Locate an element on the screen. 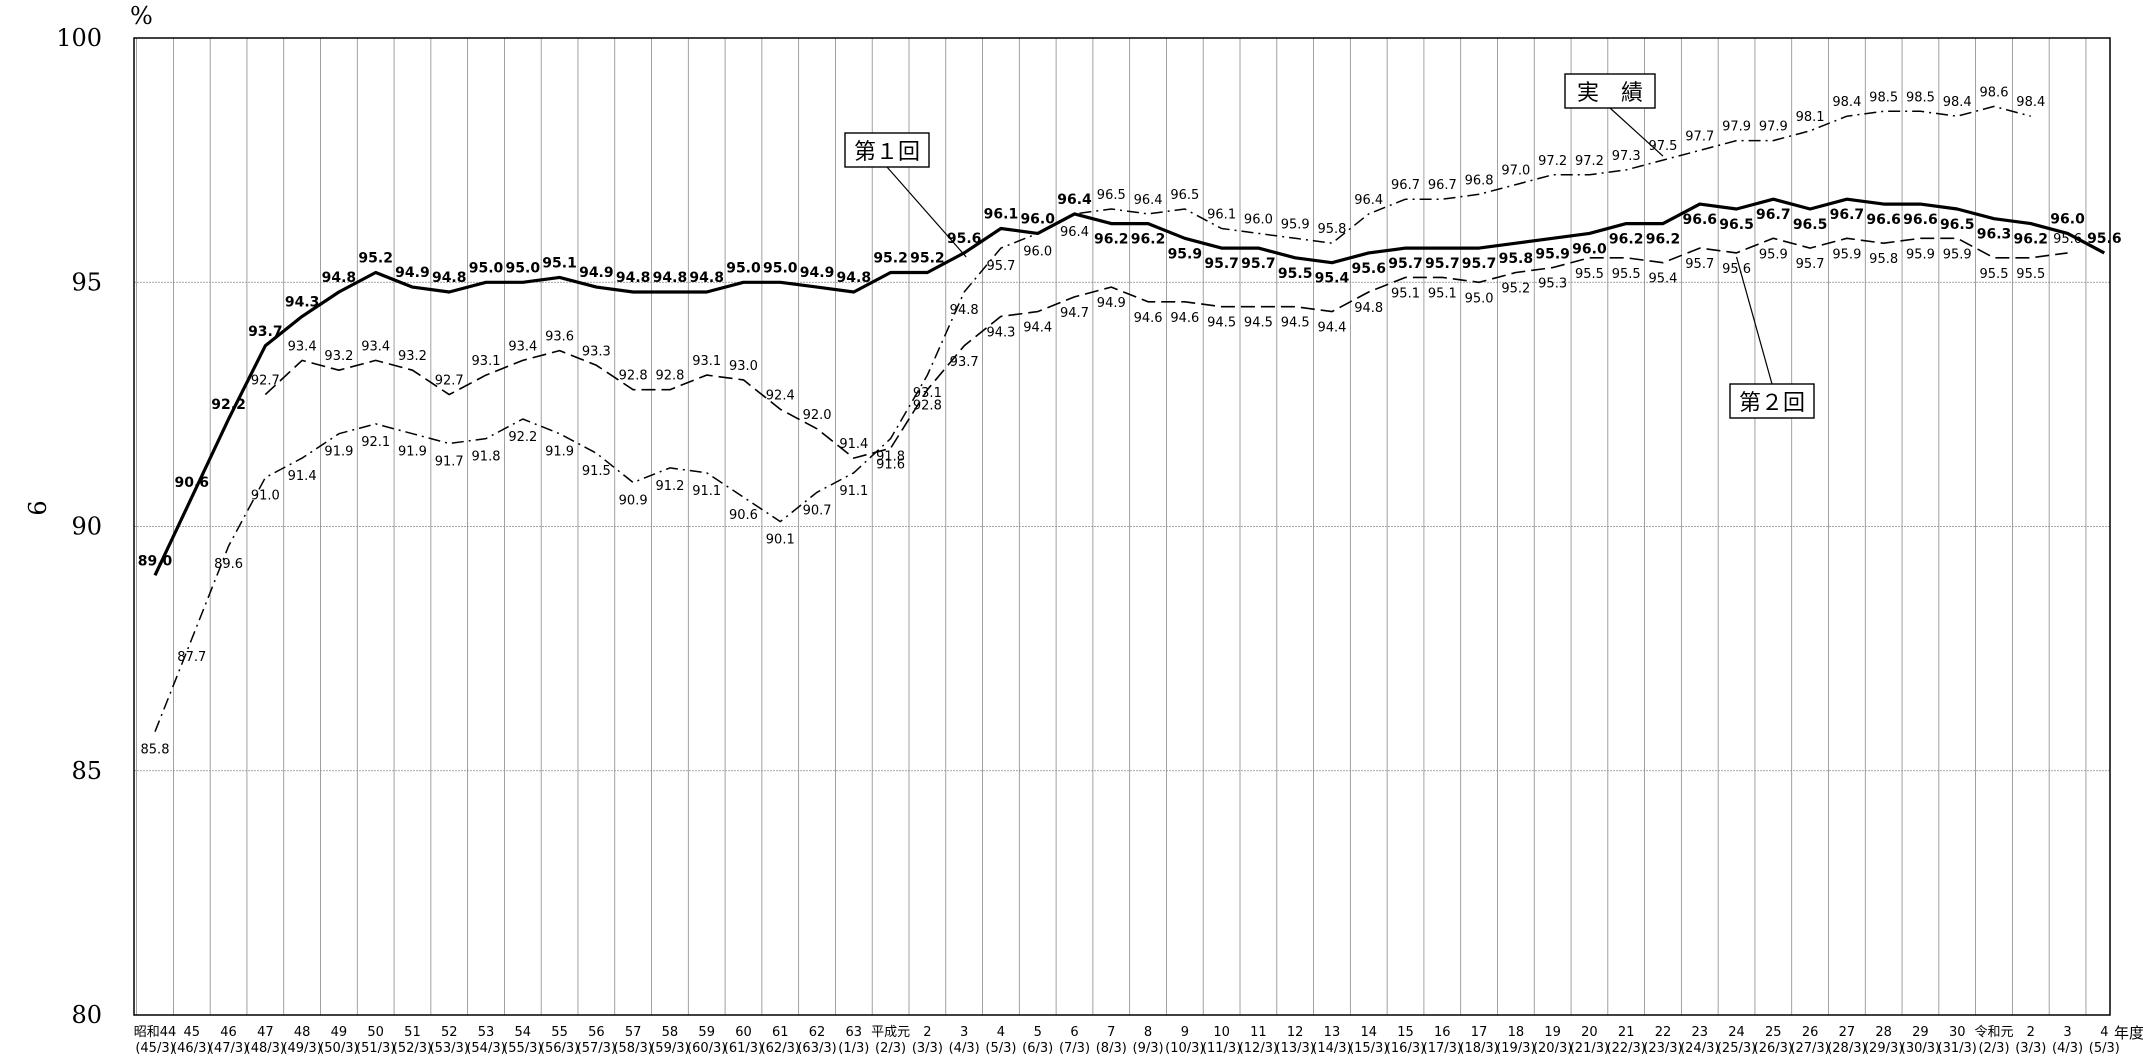 This screenshot has height=1056, width=2143. data-label-series-2: 93.0 is located at coordinates (743, 366).